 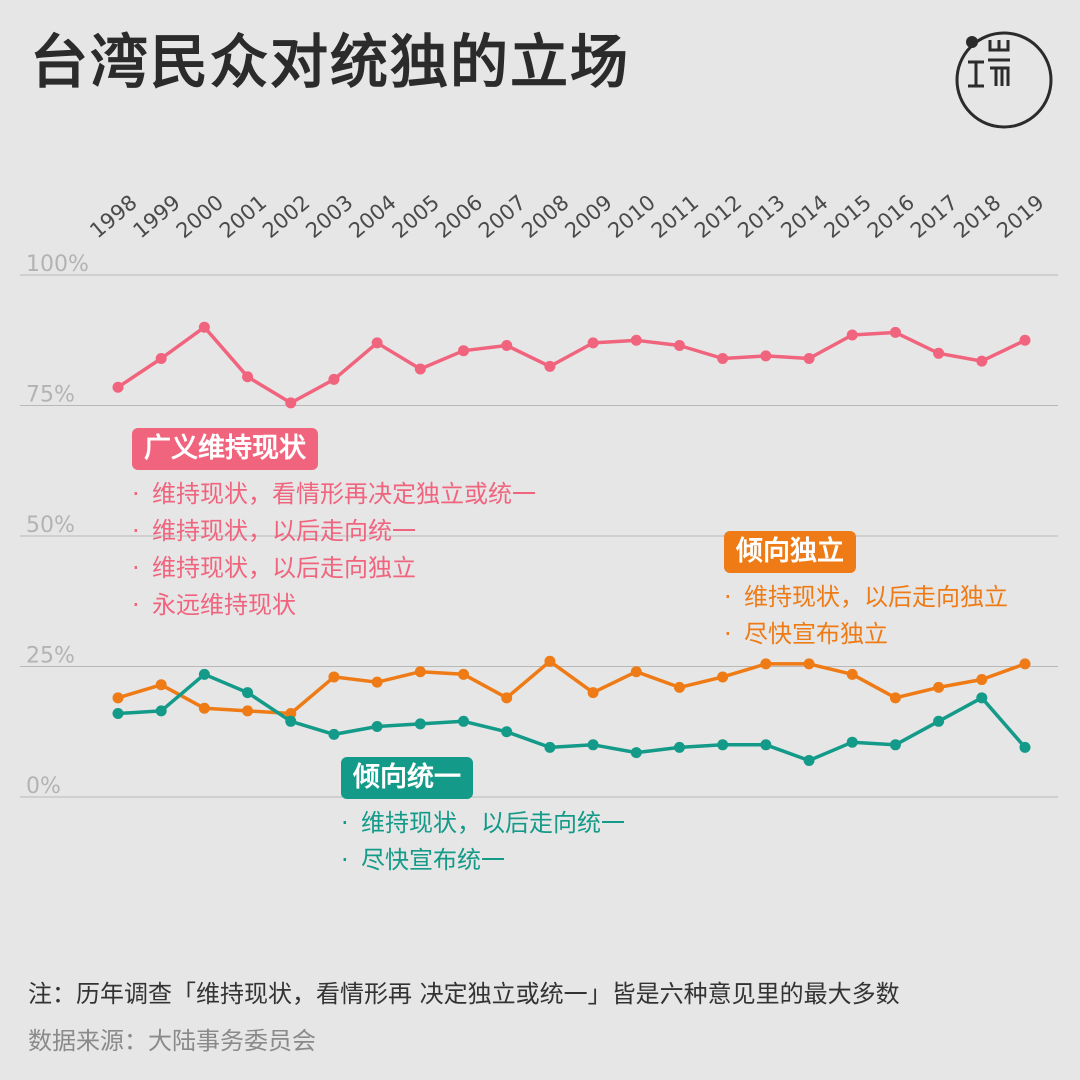 What do you see at coordinates (157, 216) in the screenshot?
I see `x-tick-label: 1999` at bounding box center [157, 216].